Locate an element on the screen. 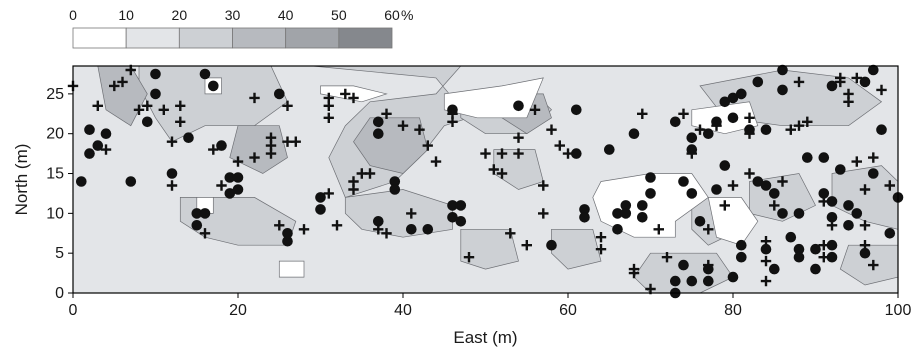 This screenshot has height=349, width=912. legend-unit: % is located at coordinates (407, 15).